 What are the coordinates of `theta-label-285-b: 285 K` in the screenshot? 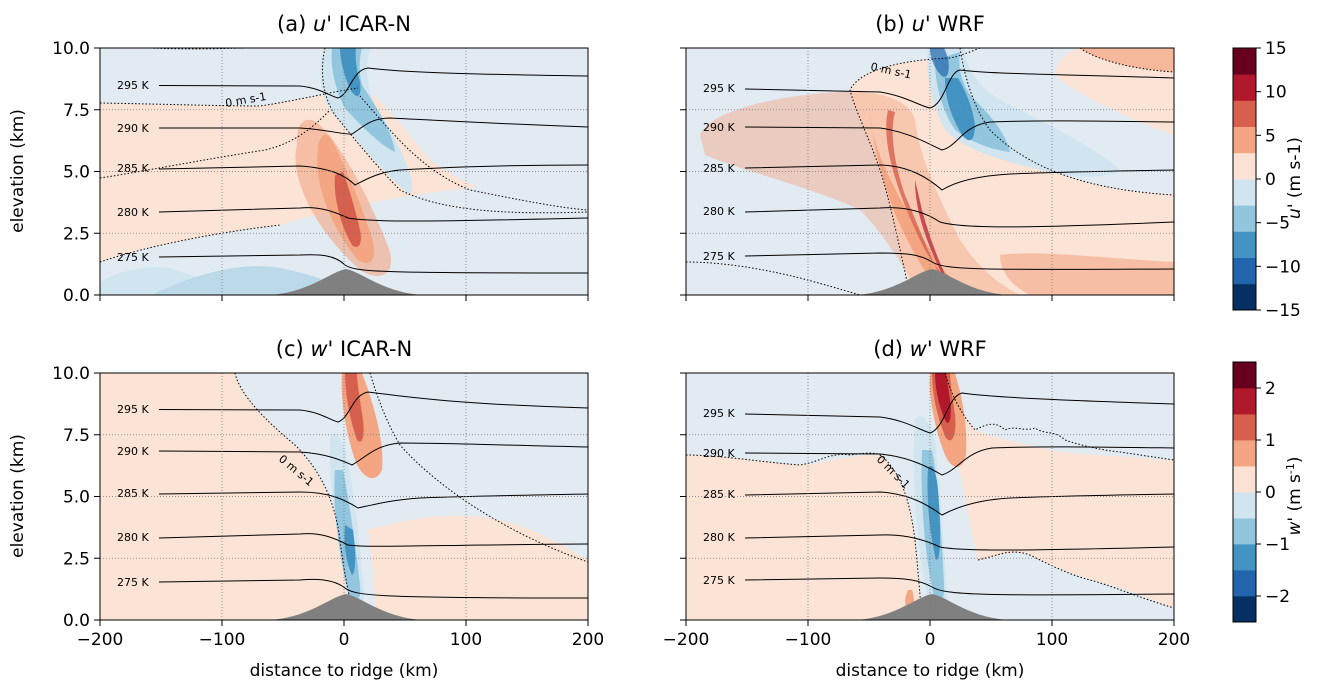 It's located at (719, 168).